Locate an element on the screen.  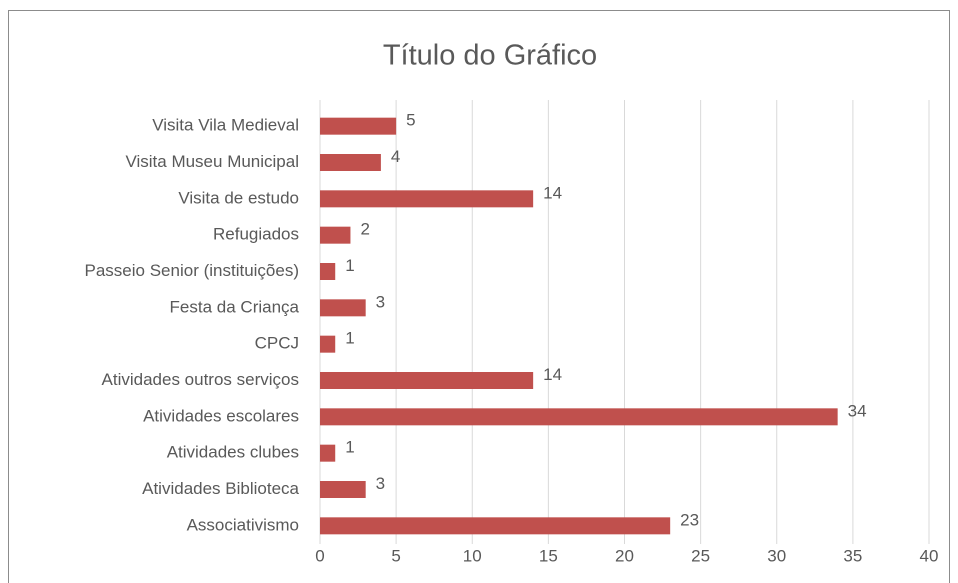
y-tick-label: Visita Vila Medieval is located at coordinates (225, 125).